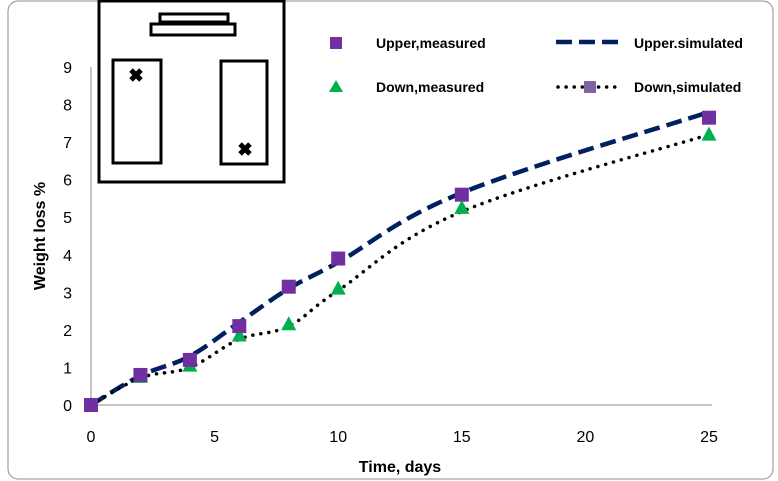  I want to click on y-tick-label: 5, so click(67, 218).